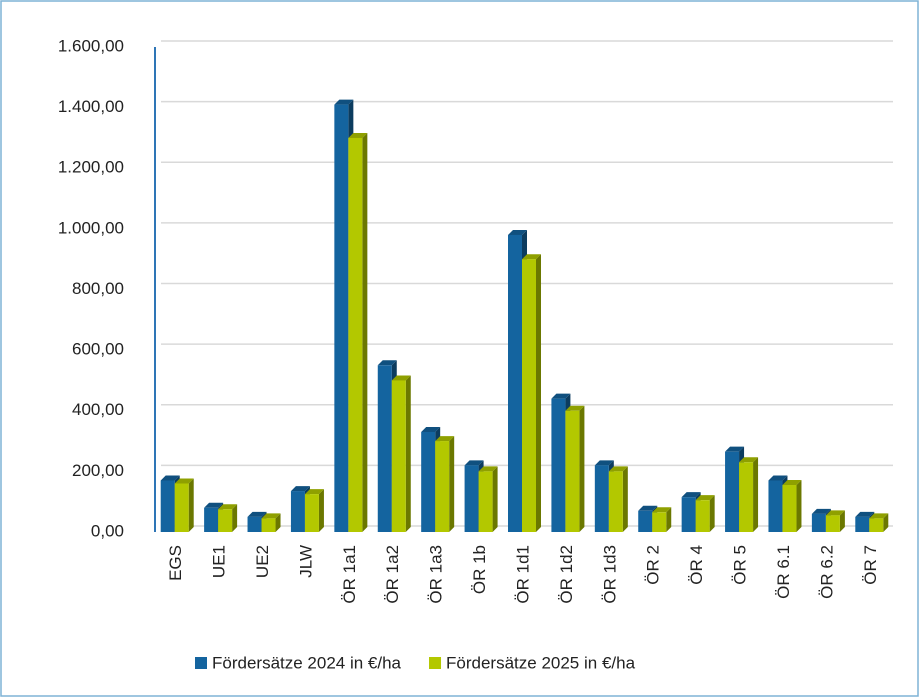 The width and height of the screenshot is (919, 697). I want to click on x-tick-label: EGS, so click(175, 563).